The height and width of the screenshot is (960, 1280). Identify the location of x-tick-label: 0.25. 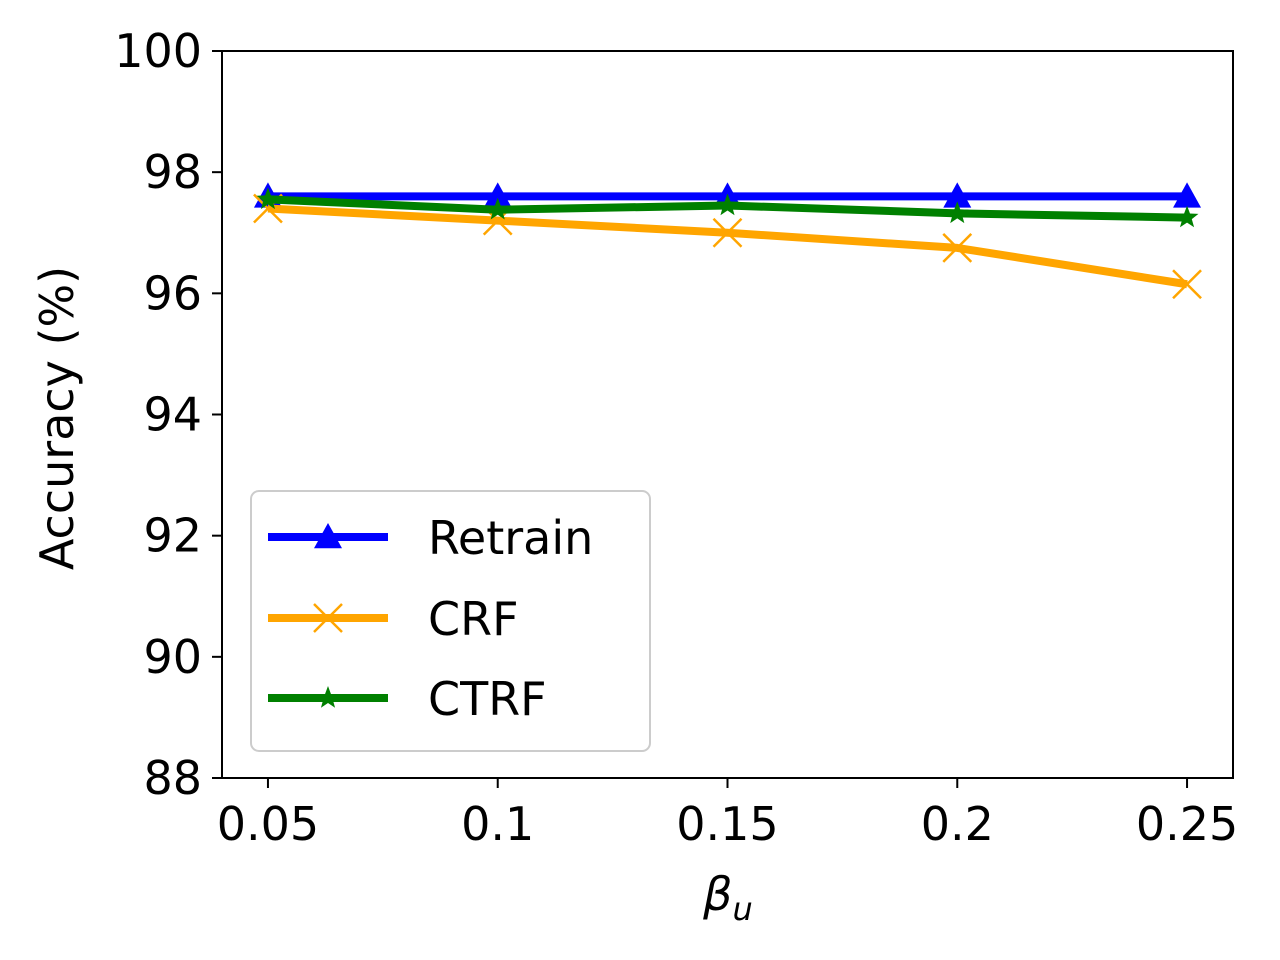
(1187, 824).